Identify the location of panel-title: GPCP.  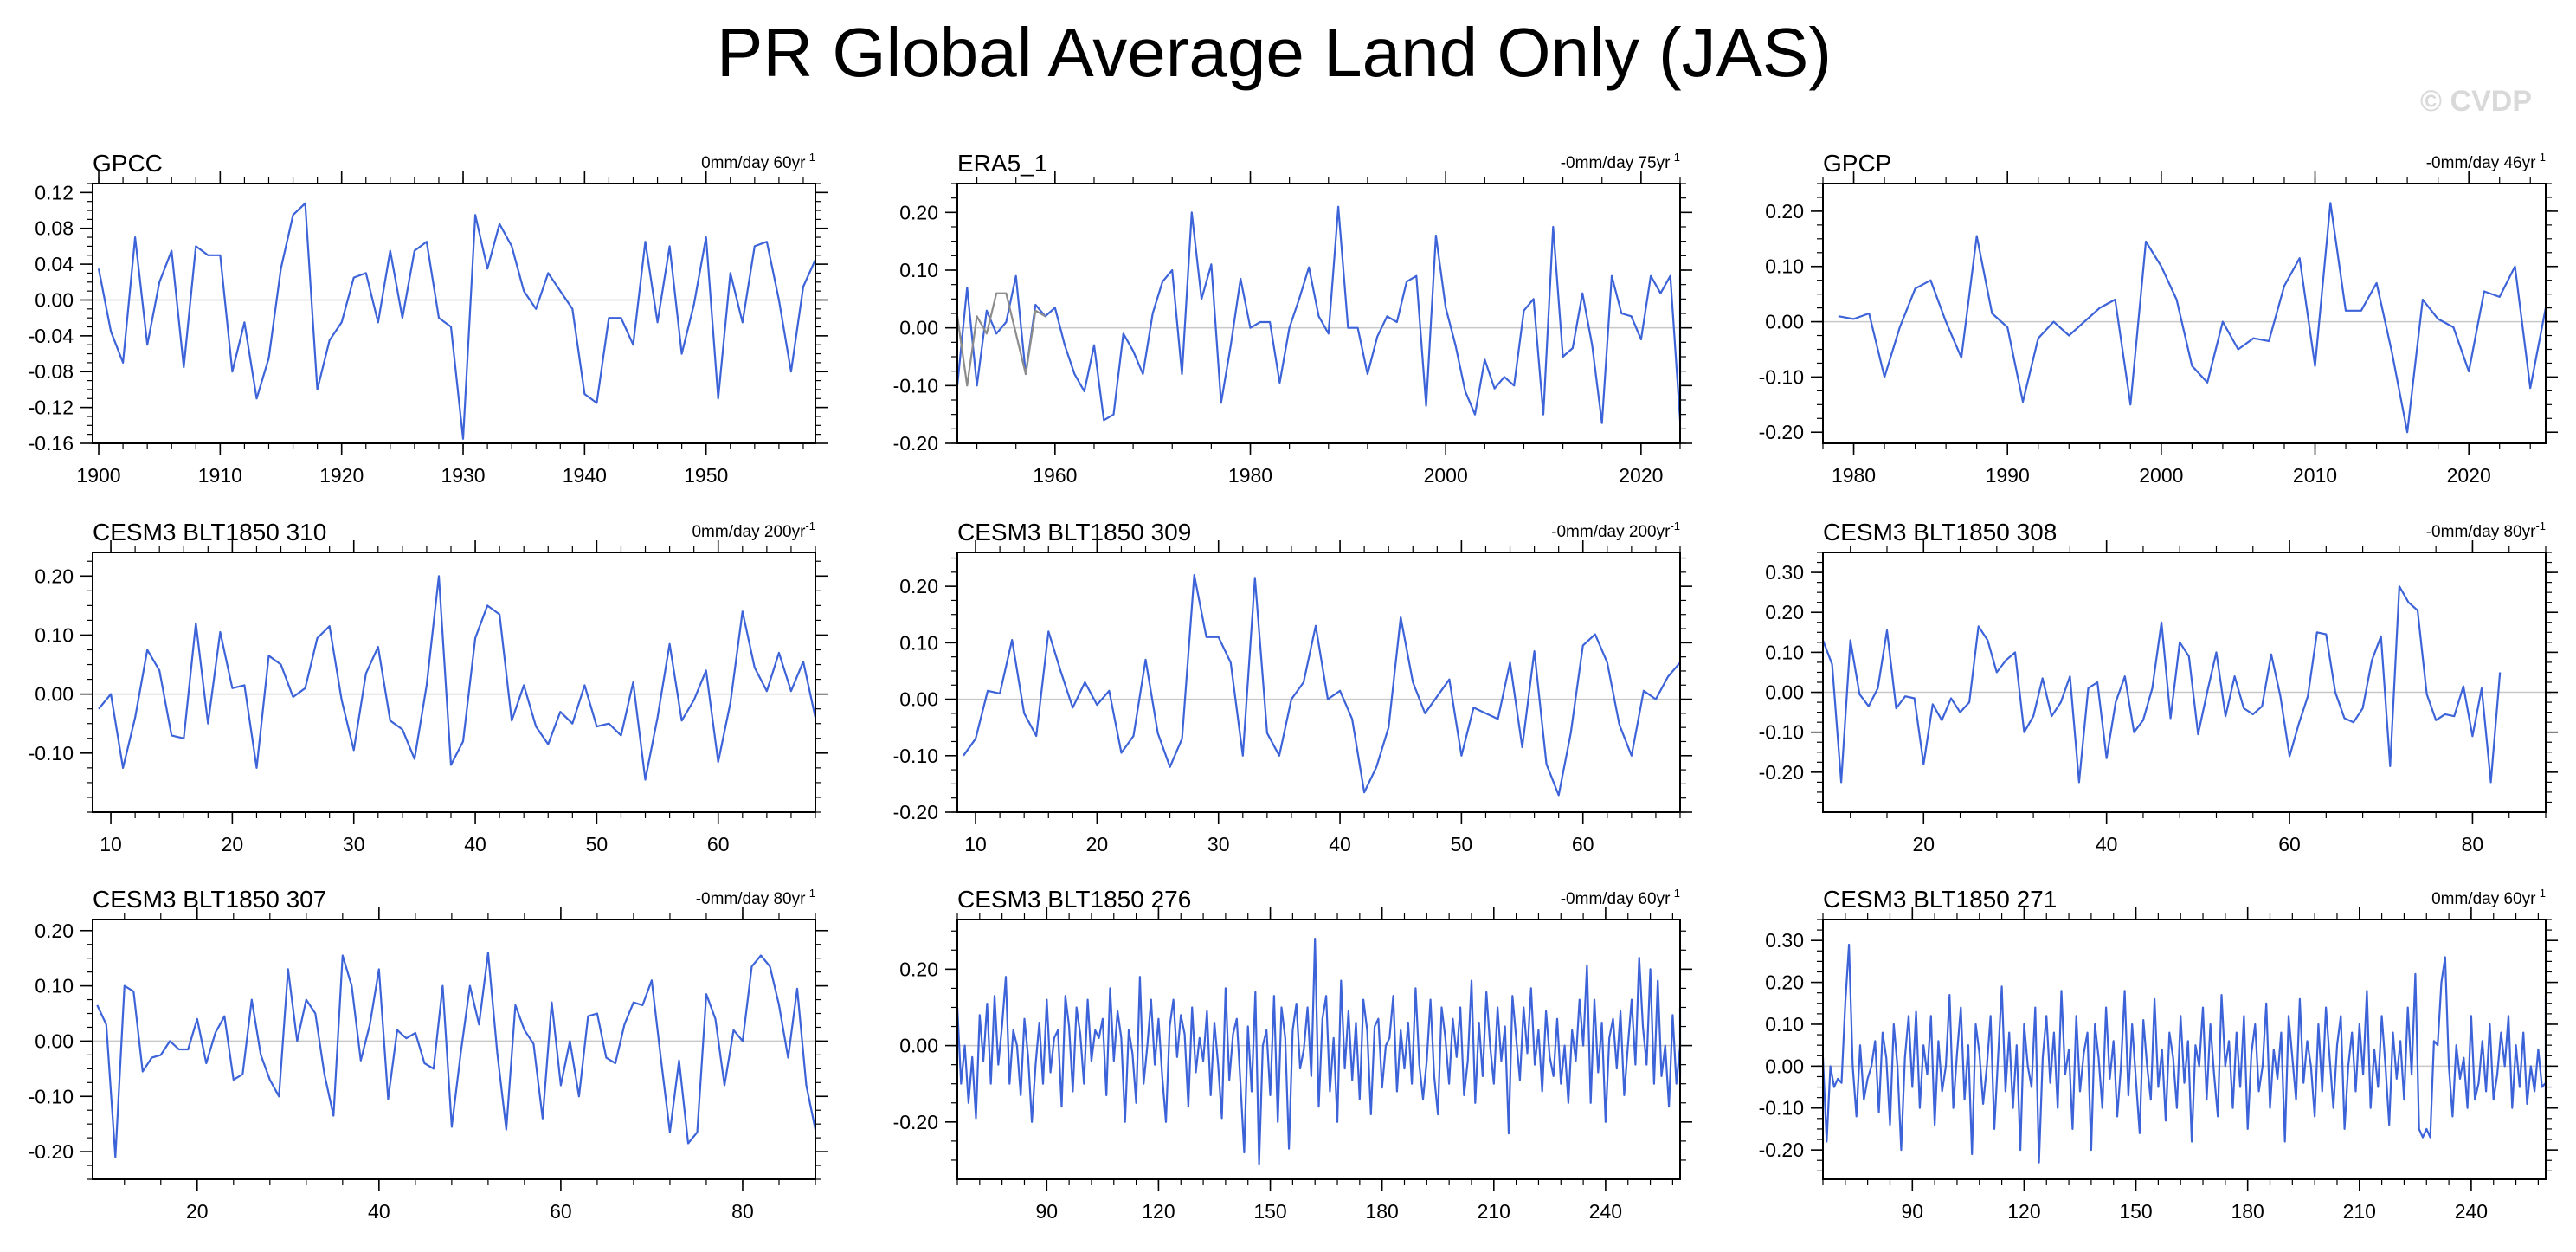
(1857, 163).